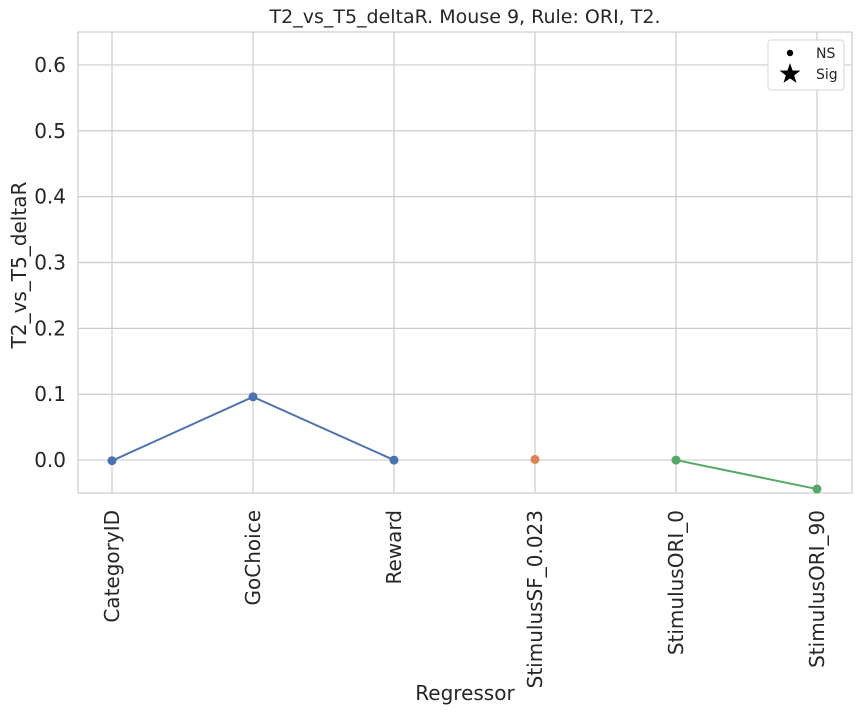 The width and height of the screenshot is (861, 717). What do you see at coordinates (464, 443) in the screenshot?
I see `series-layer` at bounding box center [464, 443].